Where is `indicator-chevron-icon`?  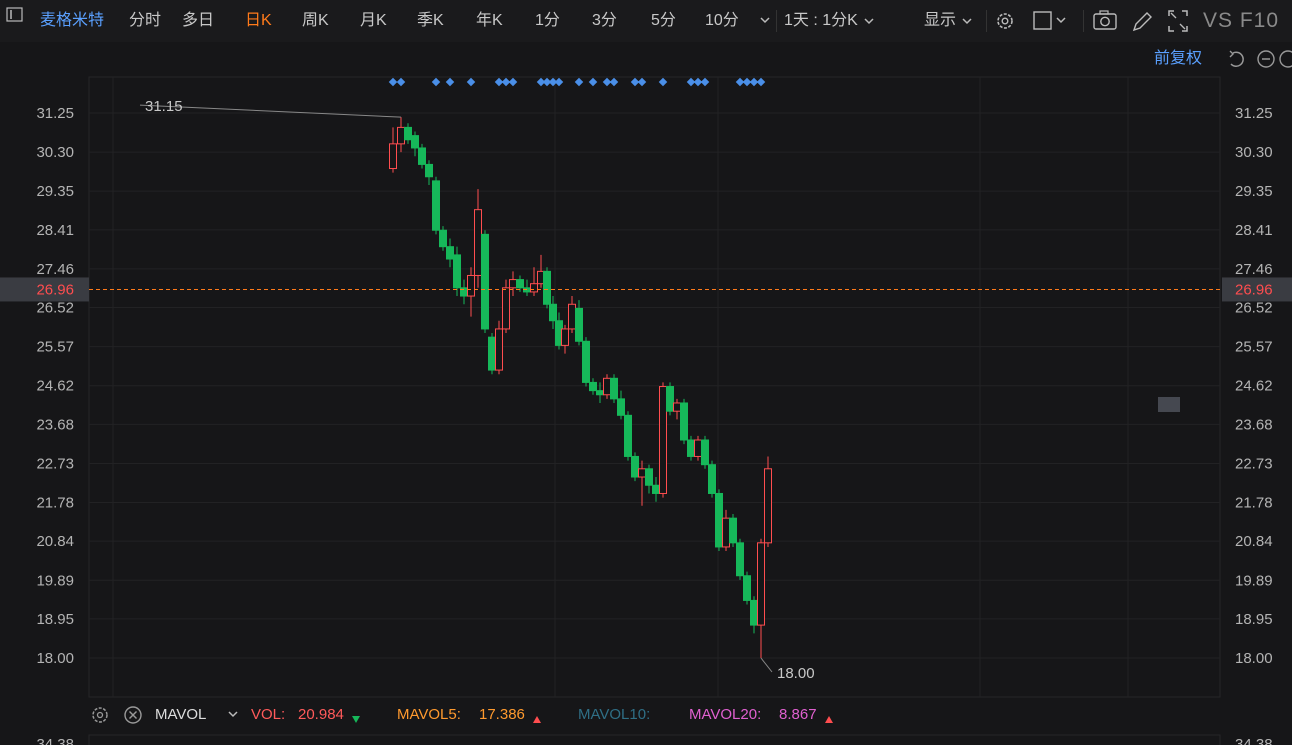
indicator-chevron-icon is located at coordinates (233, 716).